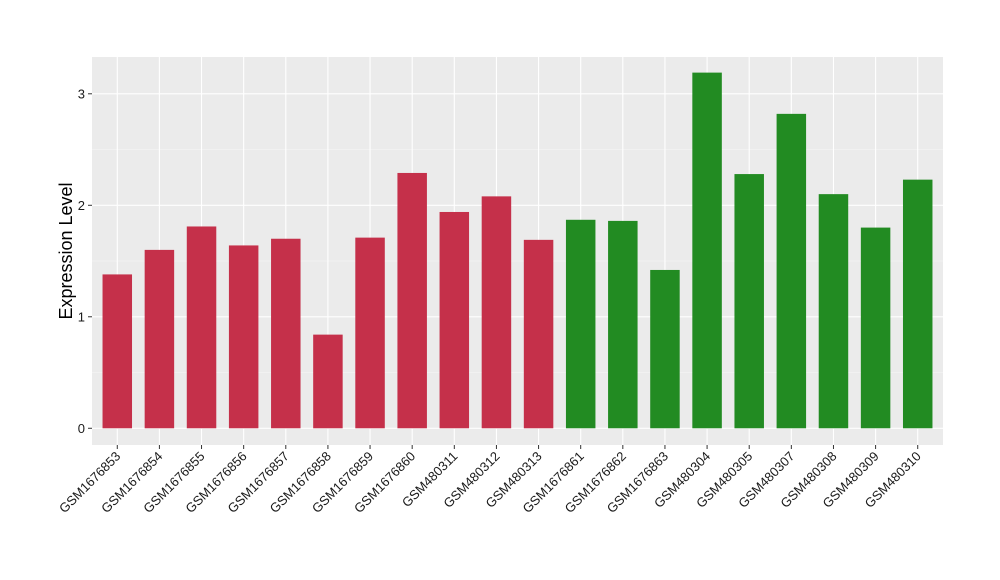 The width and height of the screenshot is (1000, 580). I want to click on bar-GSM480307, so click(791, 271).